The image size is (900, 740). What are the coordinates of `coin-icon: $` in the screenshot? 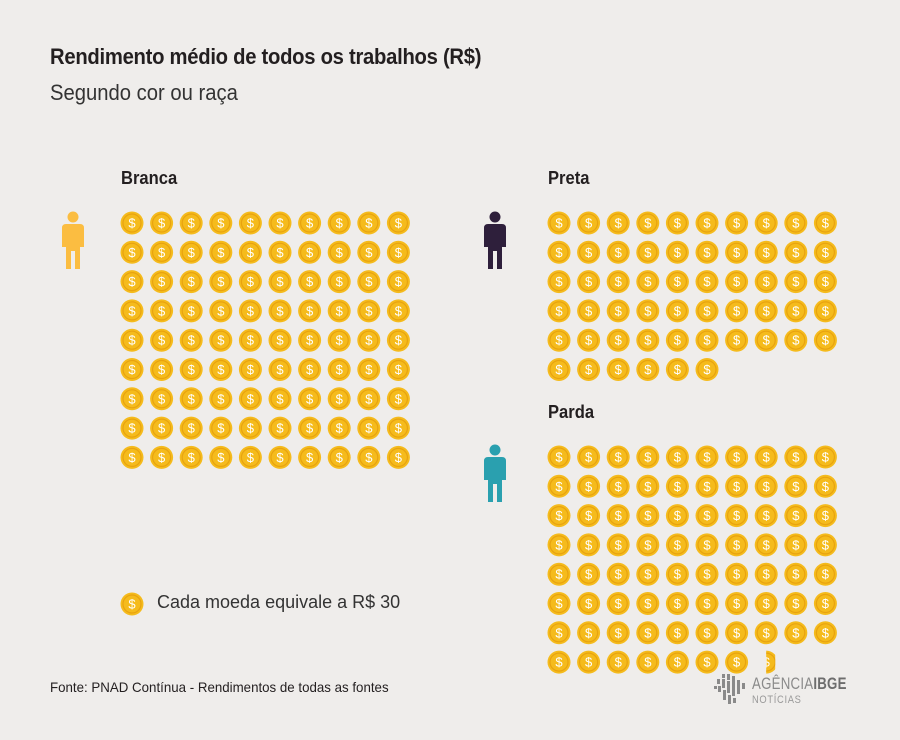 It's located at (132, 604).